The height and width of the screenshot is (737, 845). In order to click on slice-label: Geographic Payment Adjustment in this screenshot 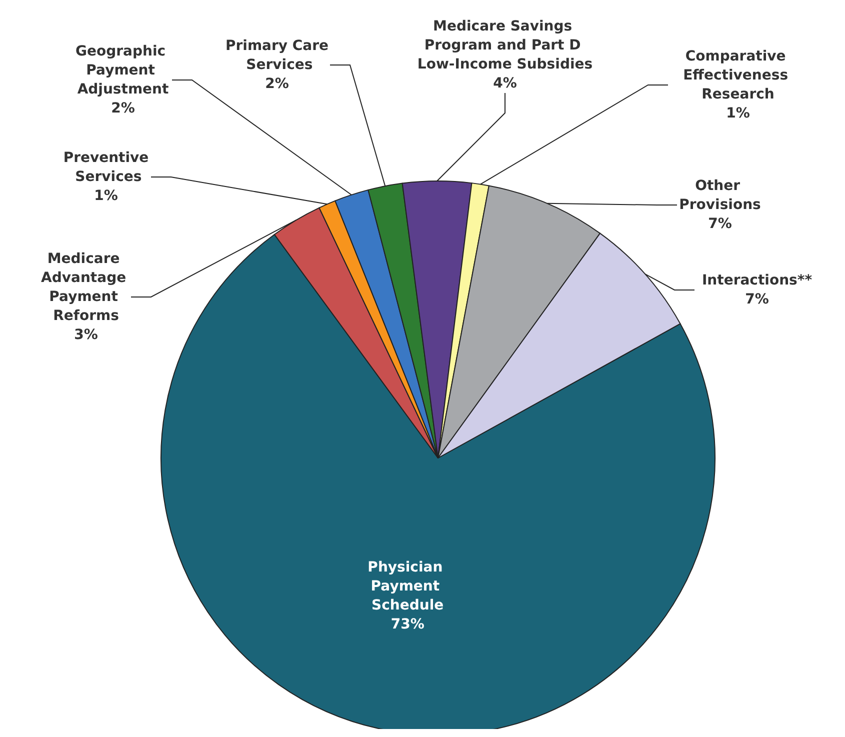, I will do `click(123, 71)`.